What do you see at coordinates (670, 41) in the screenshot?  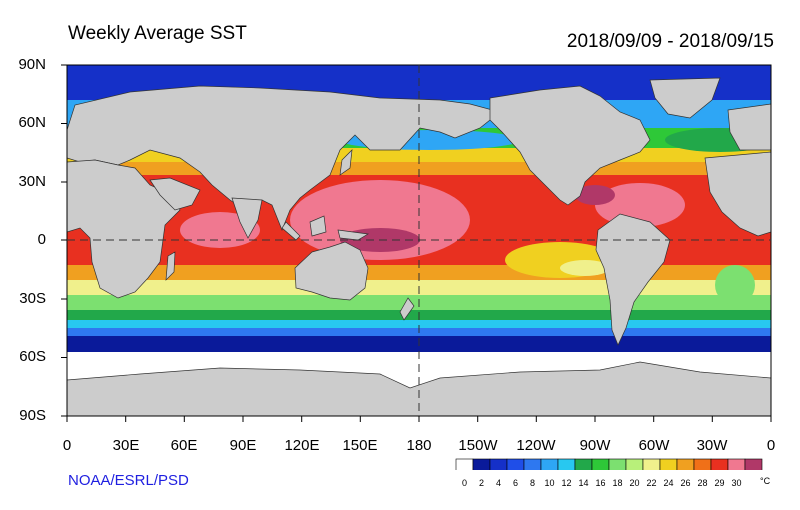 I see `date-range: 2018/09/09 - 2018/09/15` at bounding box center [670, 41].